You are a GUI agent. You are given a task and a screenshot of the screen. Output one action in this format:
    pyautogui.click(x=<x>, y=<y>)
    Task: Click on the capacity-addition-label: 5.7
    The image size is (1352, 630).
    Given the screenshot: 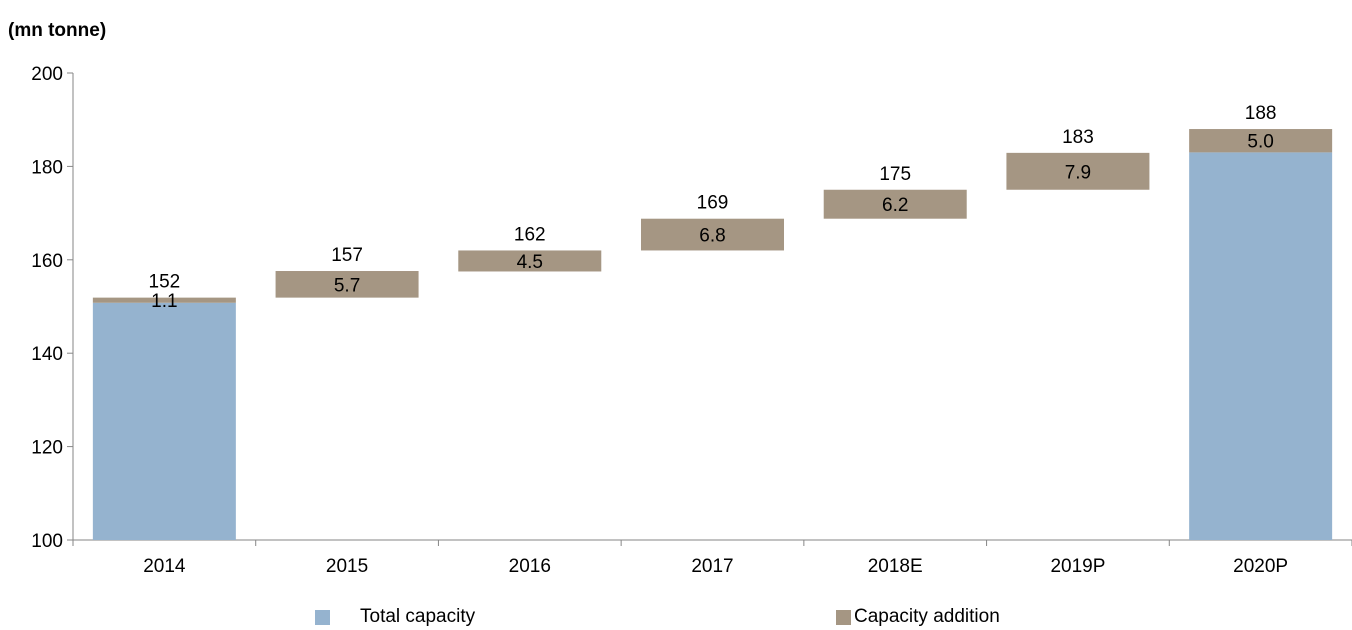 What is the action you would take?
    pyautogui.click(x=347, y=285)
    